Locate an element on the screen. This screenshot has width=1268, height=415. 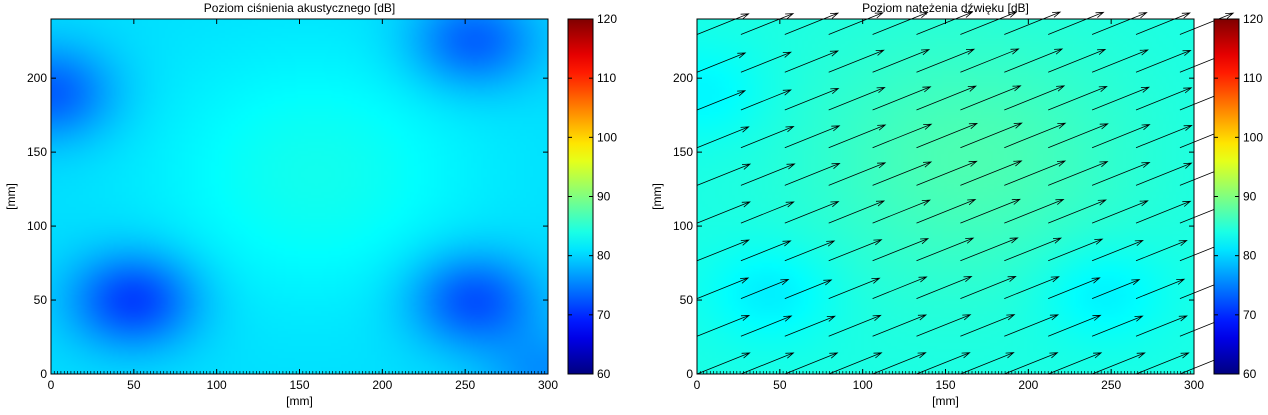
colorbar-tick-label: 90 is located at coordinates (1250, 197).